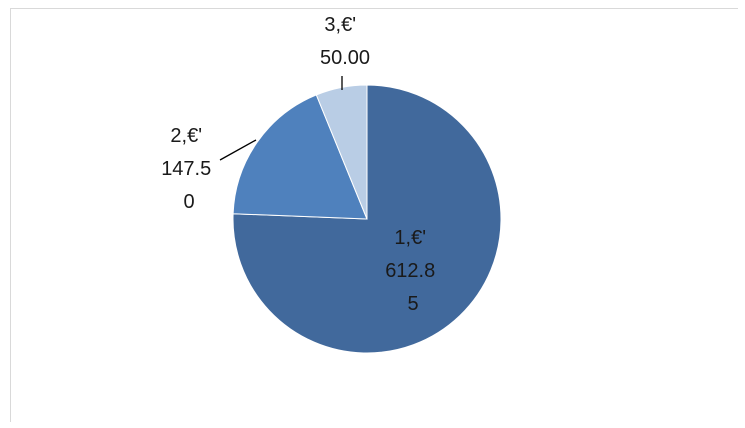 Image resolution: width=745 pixels, height=428 pixels. Describe the element at coordinates (281, 118) in the screenshot. I see `leader-lines` at that location.